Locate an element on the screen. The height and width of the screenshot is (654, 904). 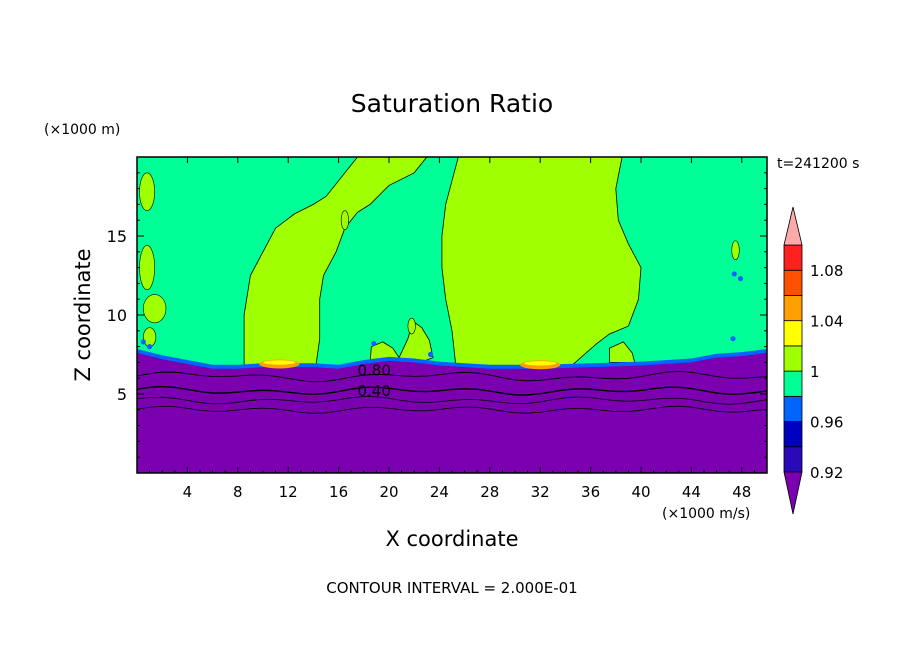
y-tick-label: 10 is located at coordinates (117, 315).